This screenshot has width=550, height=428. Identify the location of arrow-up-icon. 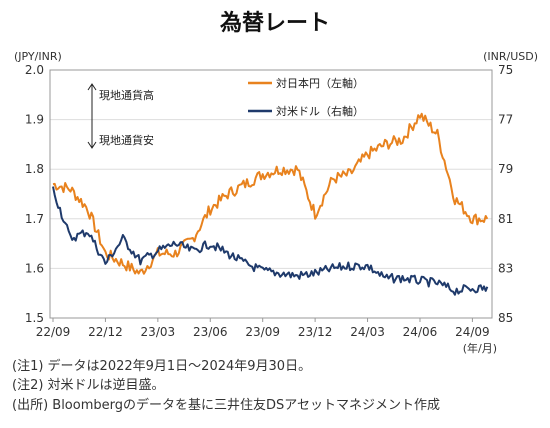
(92, 87).